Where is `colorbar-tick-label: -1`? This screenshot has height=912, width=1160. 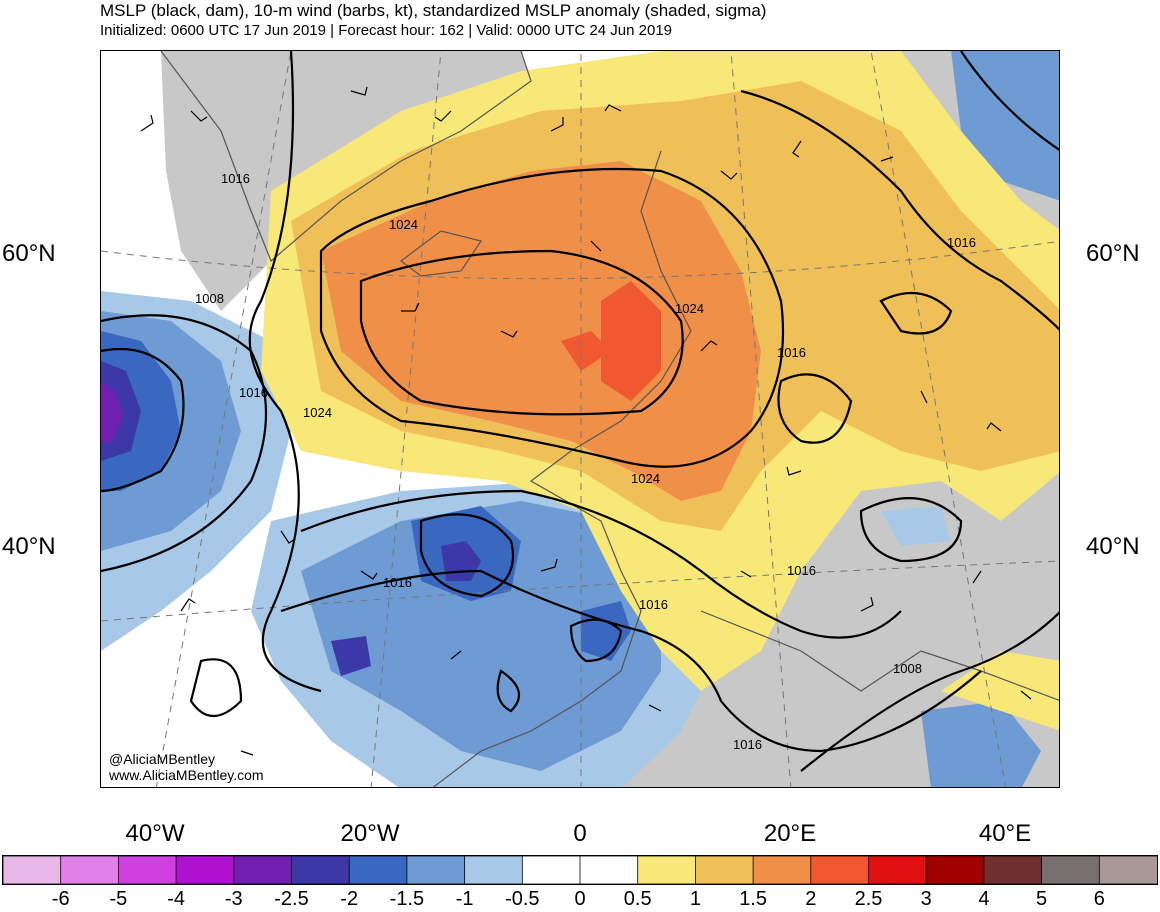 colorbar-tick-label: -1 is located at coordinates (464, 899).